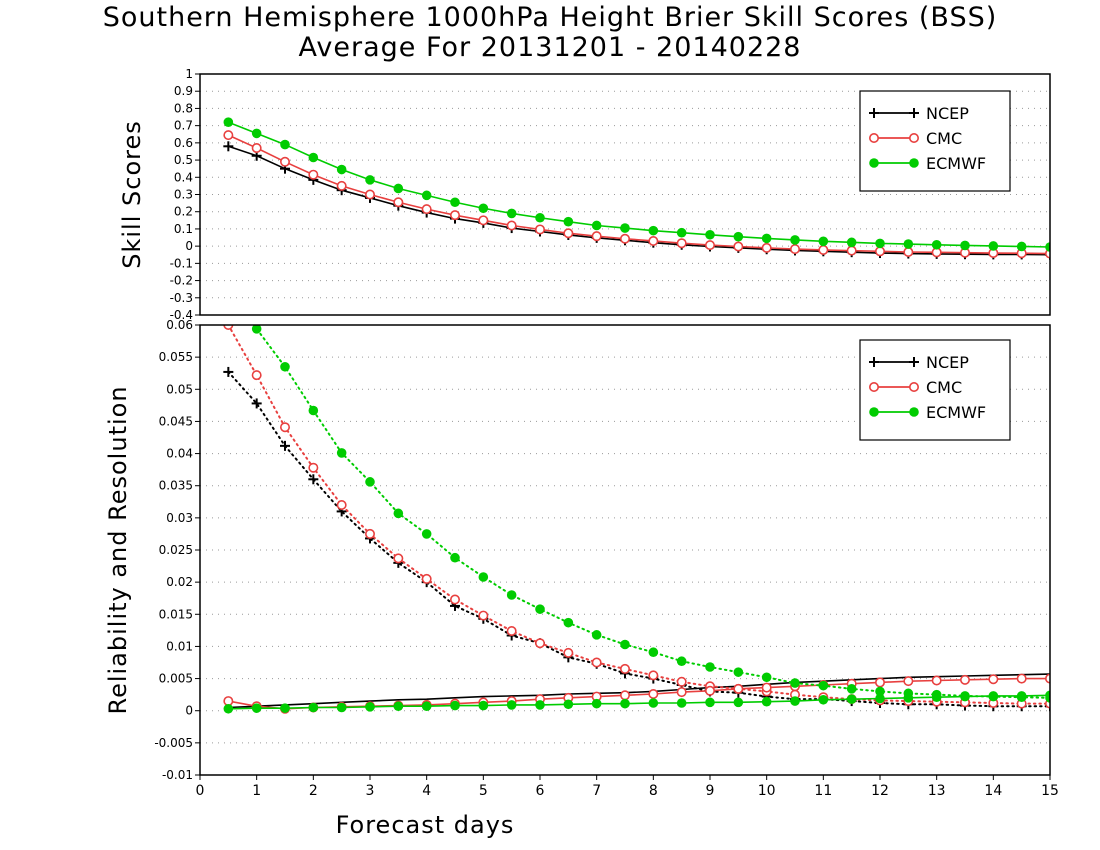  Describe the element at coordinates (179, 518) in the screenshot. I see `y-tick-label: 0.03` at that location.